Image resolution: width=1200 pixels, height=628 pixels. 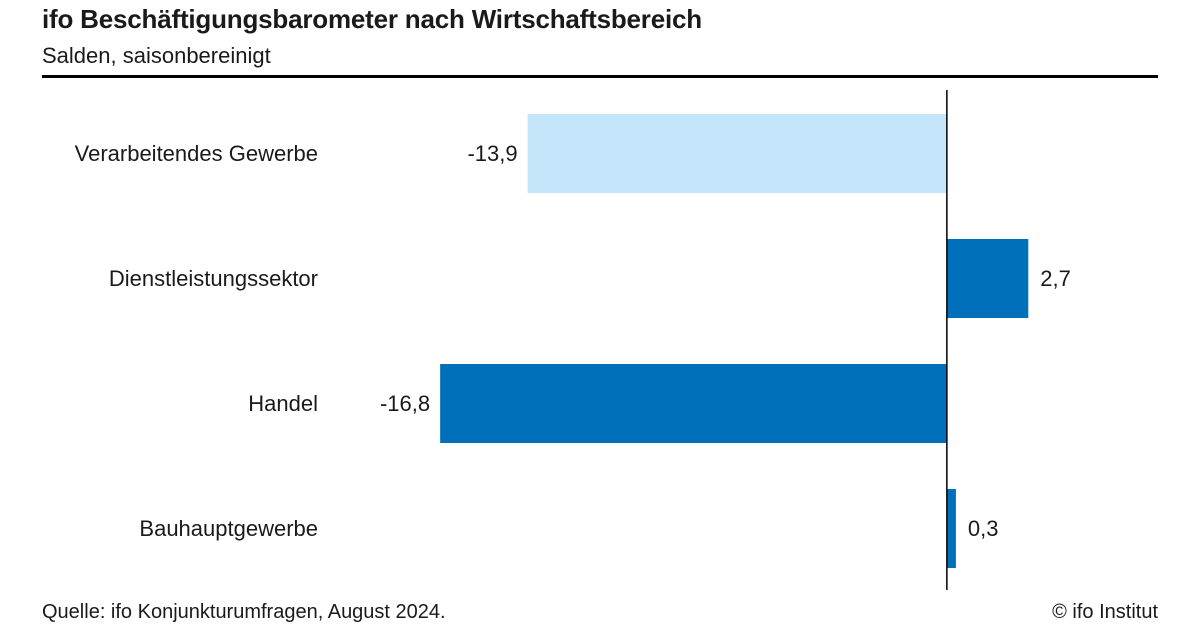 I want to click on data-label: -13,9, so click(x=492, y=153).